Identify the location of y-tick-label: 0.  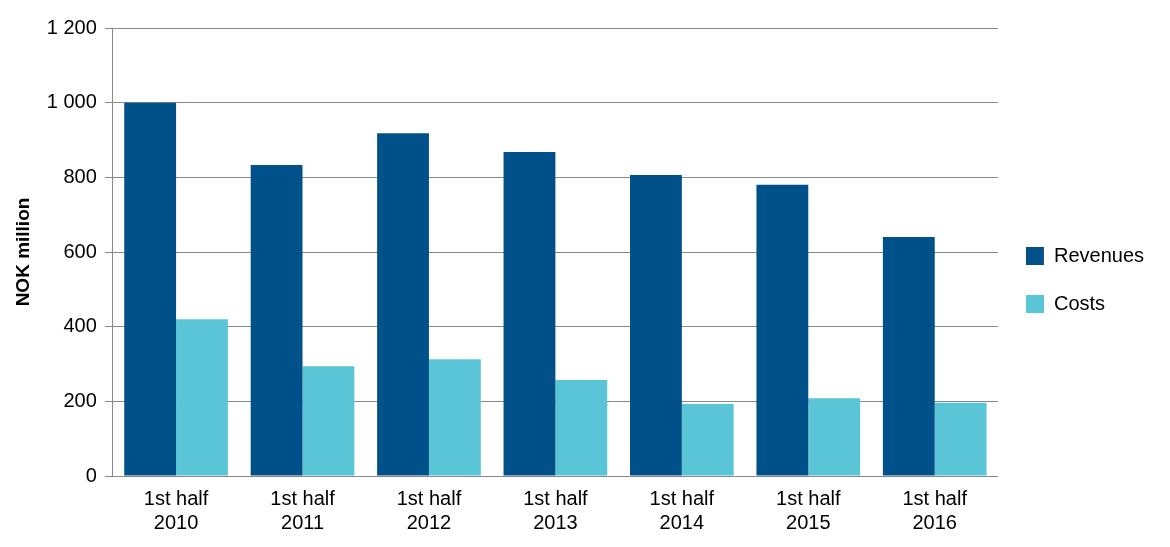
(91, 474).